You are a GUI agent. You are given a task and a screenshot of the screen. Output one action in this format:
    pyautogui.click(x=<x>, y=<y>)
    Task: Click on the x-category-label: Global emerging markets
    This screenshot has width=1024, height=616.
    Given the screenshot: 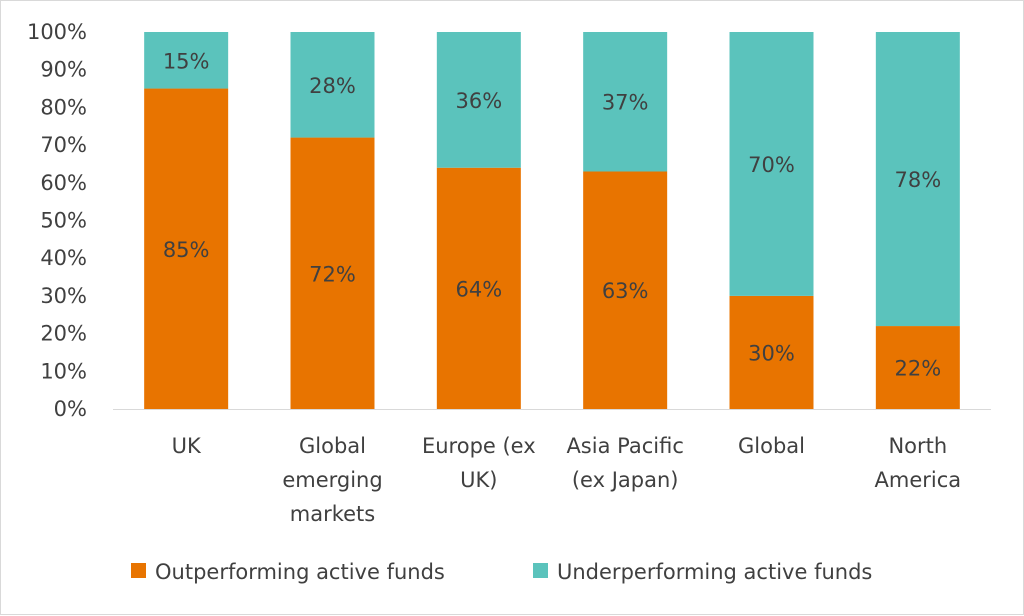 What is the action you would take?
    pyautogui.click(x=332, y=480)
    